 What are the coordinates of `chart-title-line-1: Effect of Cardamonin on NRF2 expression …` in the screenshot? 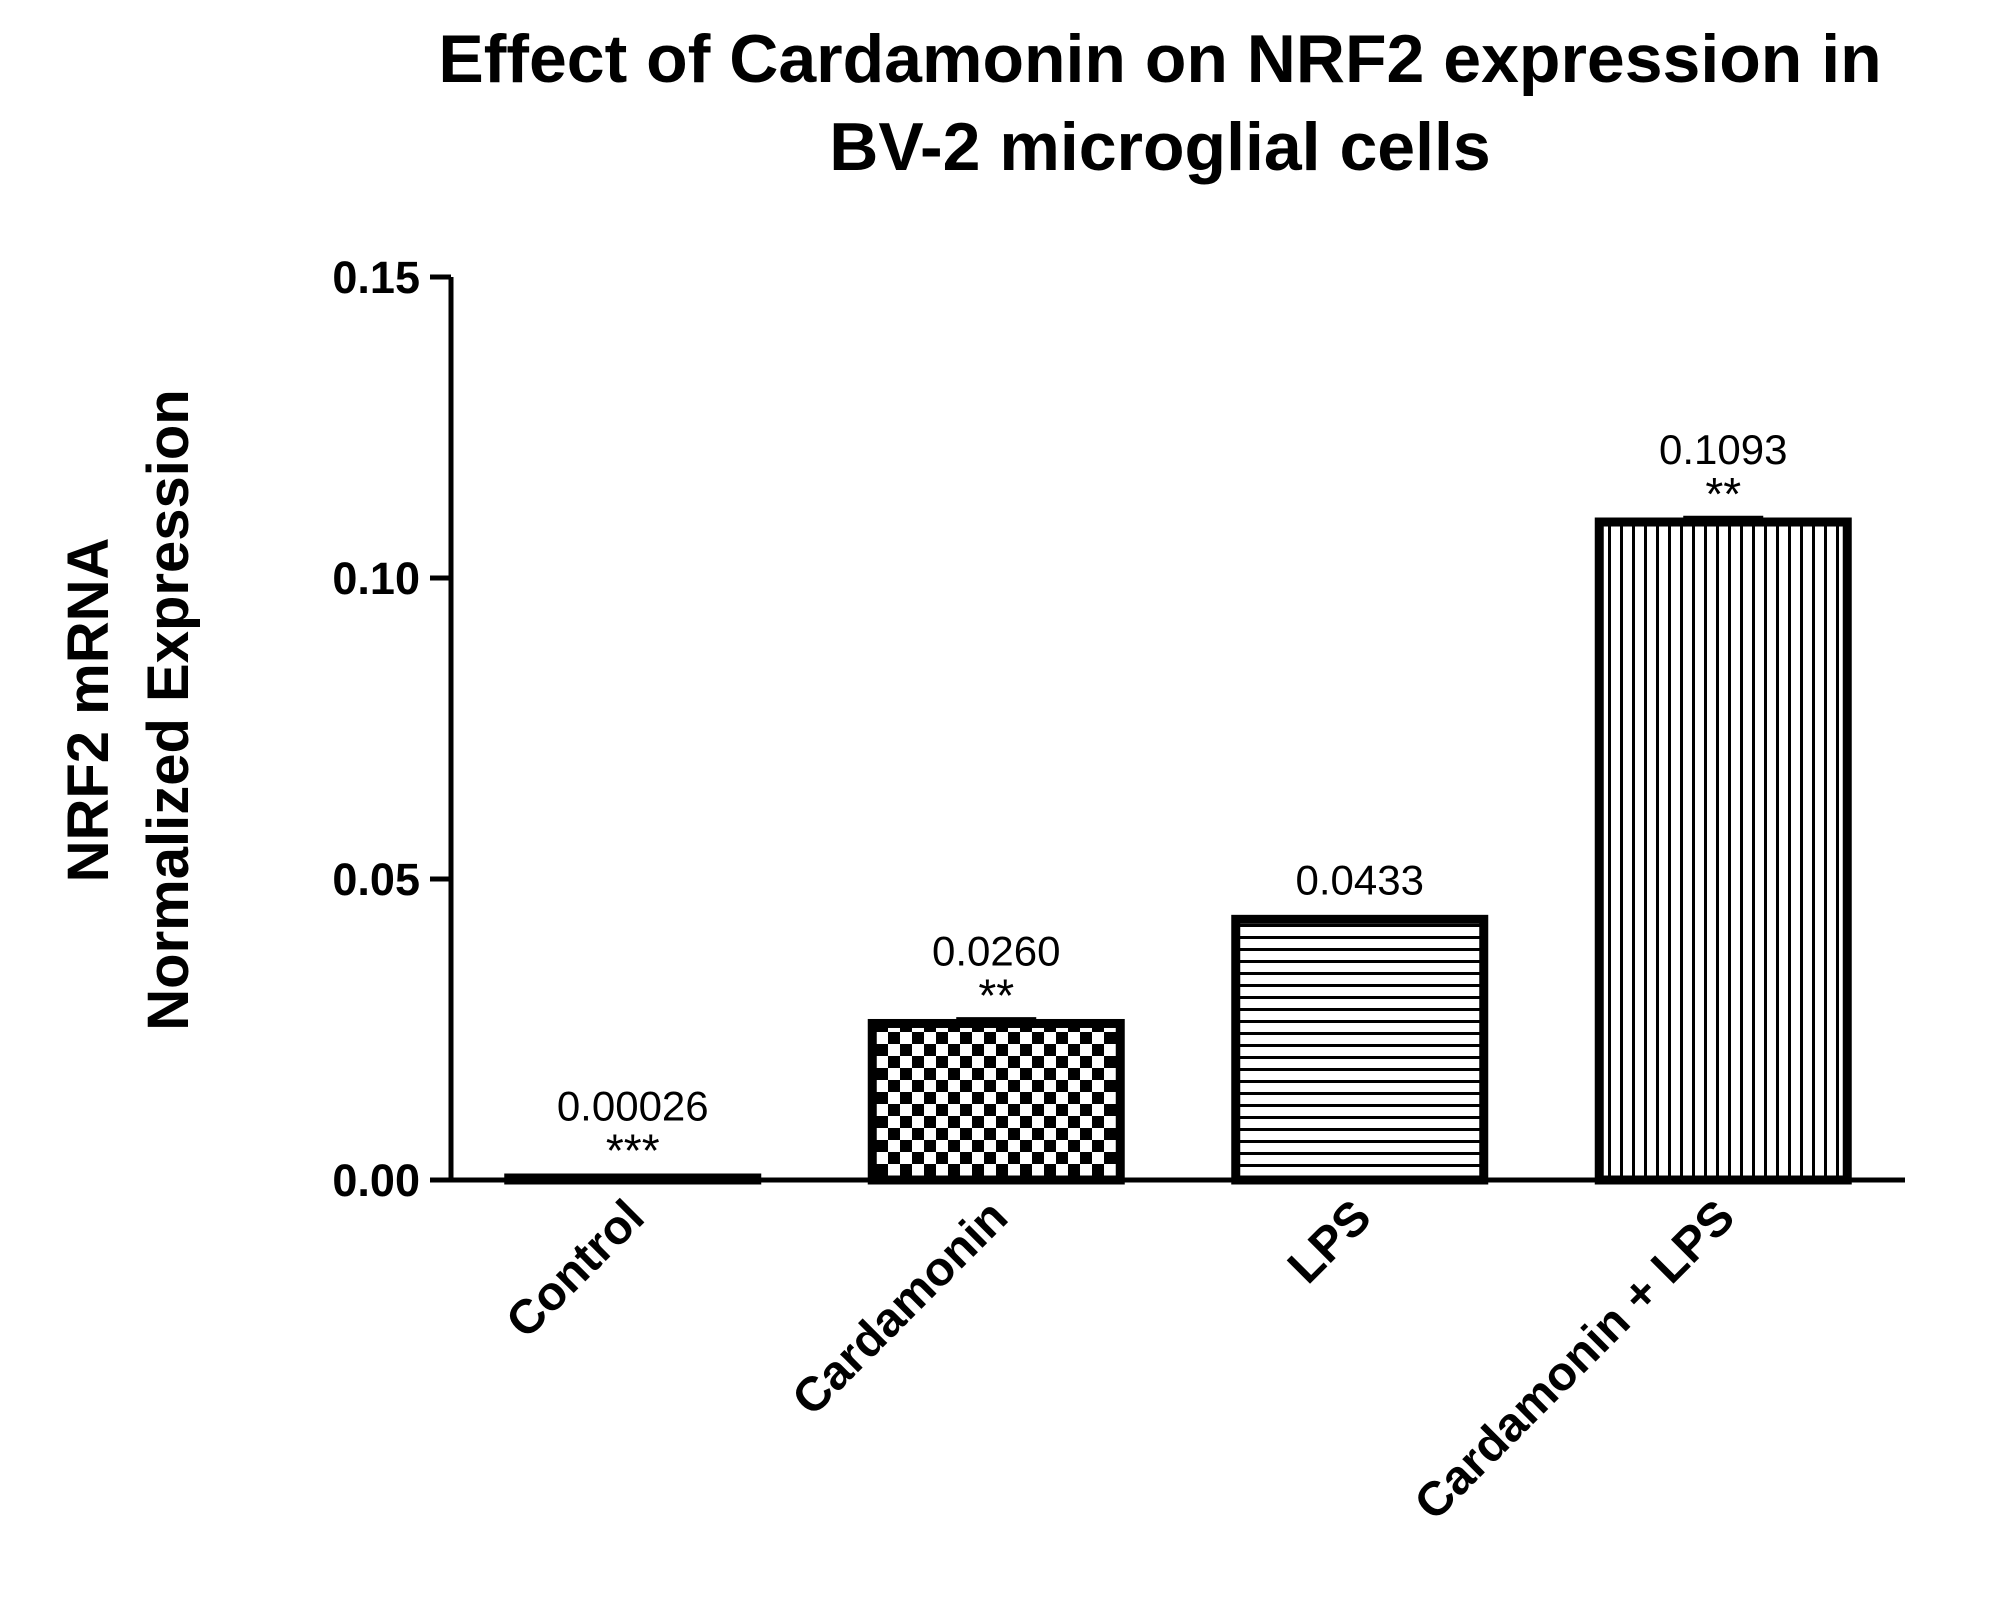 It's located at (1159, 59).